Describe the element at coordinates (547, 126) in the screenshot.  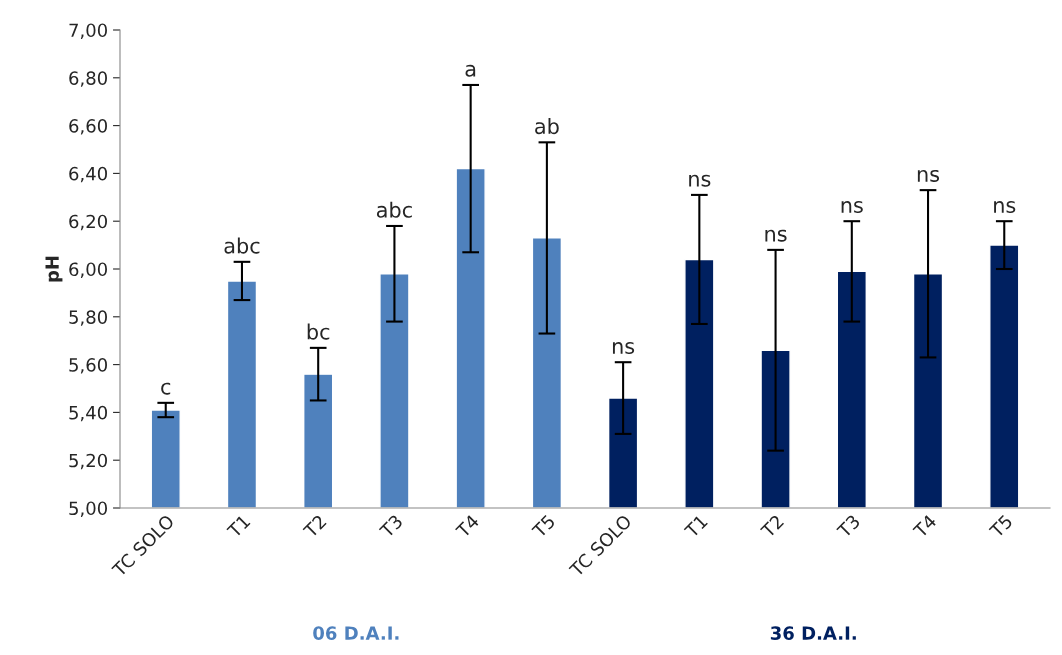
I see `annotation: ab` at that location.